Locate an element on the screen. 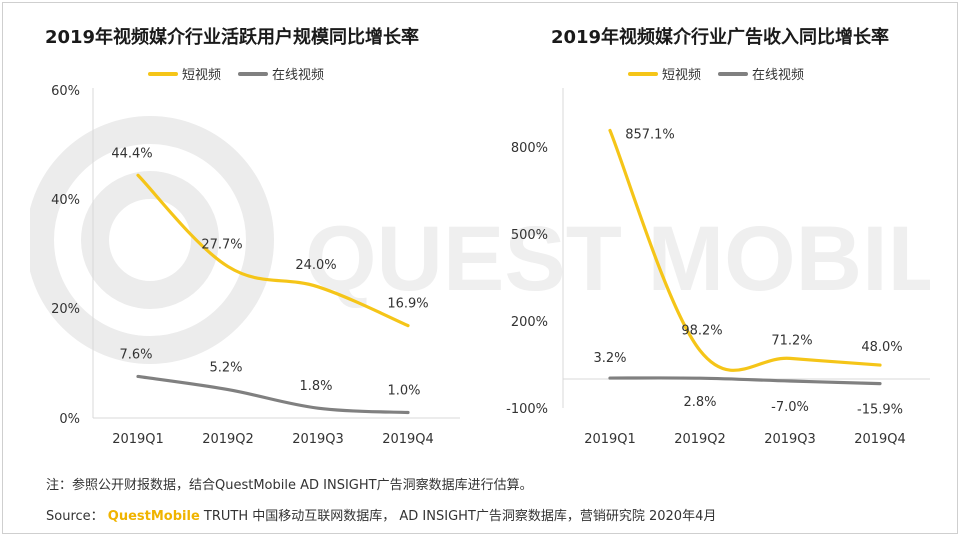 This screenshot has width=960, height=536. data-label: 44.4% is located at coordinates (131, 153).